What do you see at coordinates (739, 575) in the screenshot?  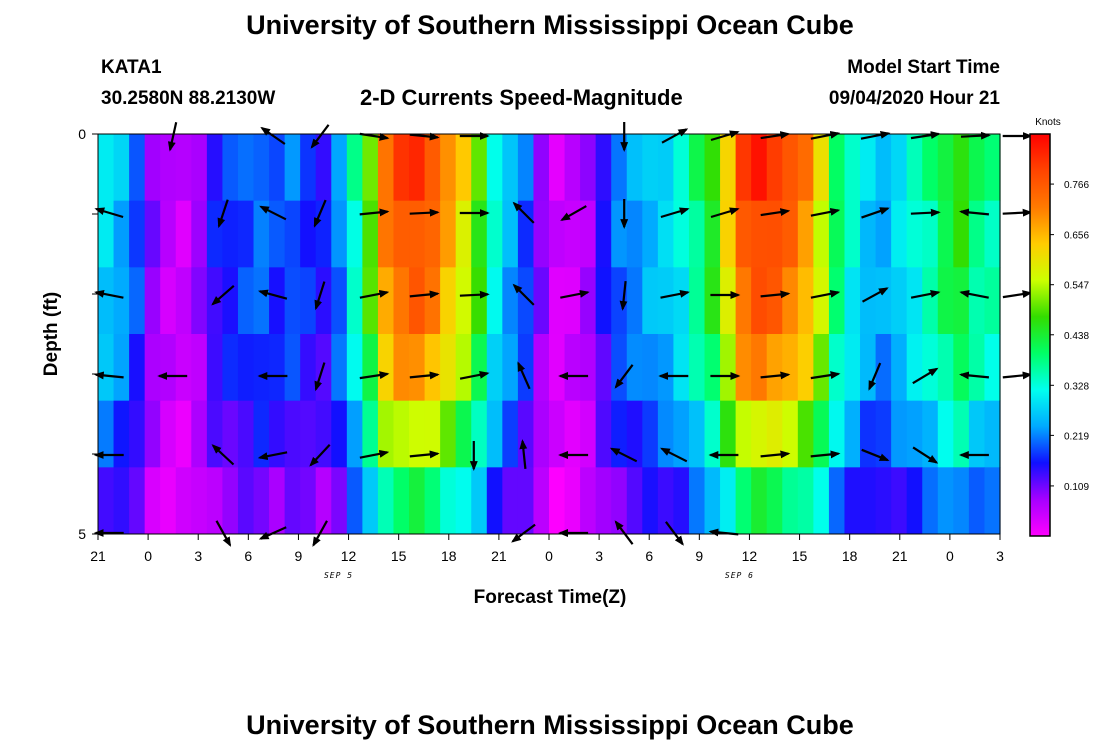 I see `x-date-label: SEP 6` at bounding box center [739, 575].